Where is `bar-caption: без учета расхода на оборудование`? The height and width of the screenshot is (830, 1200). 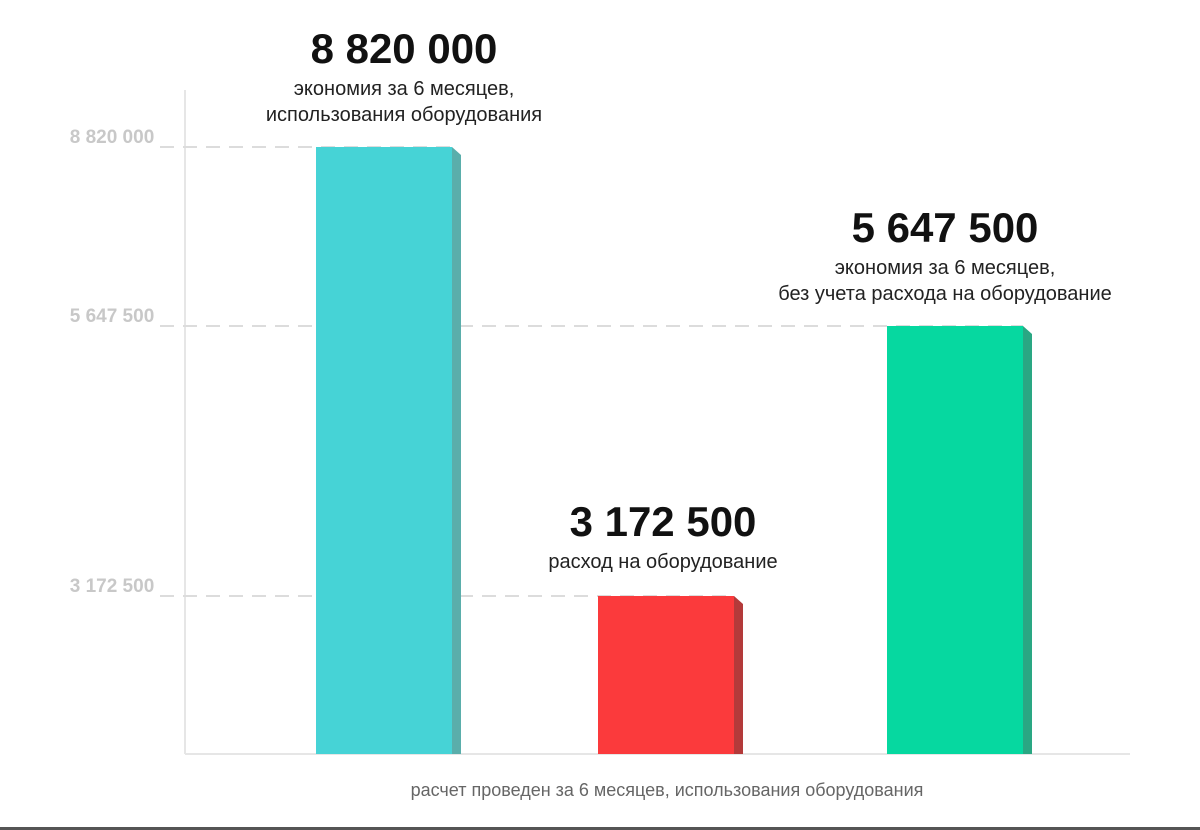
bar-caption: без учета расхода на оборудование is located at coordinates (945, 294).